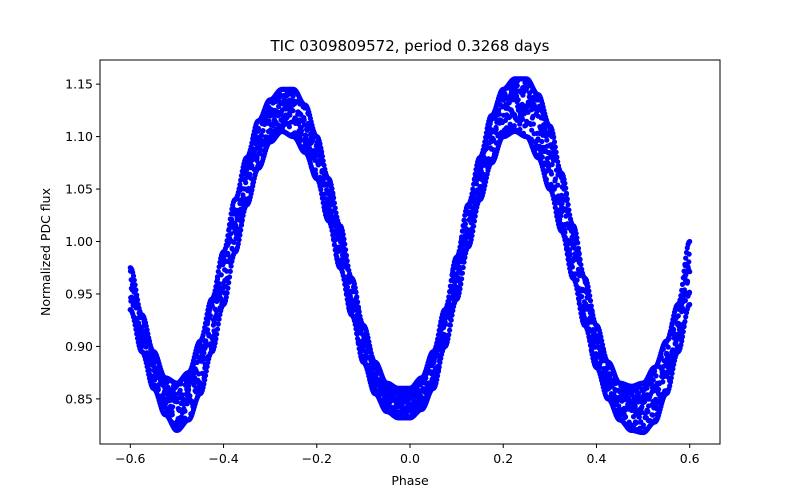 This screenshot has width=800, height=500. What do you see at coordinates (45, 252) in the screenshot?
I see `y-axis-label: Normalized PDC flux` at bounding box center [45, 252].